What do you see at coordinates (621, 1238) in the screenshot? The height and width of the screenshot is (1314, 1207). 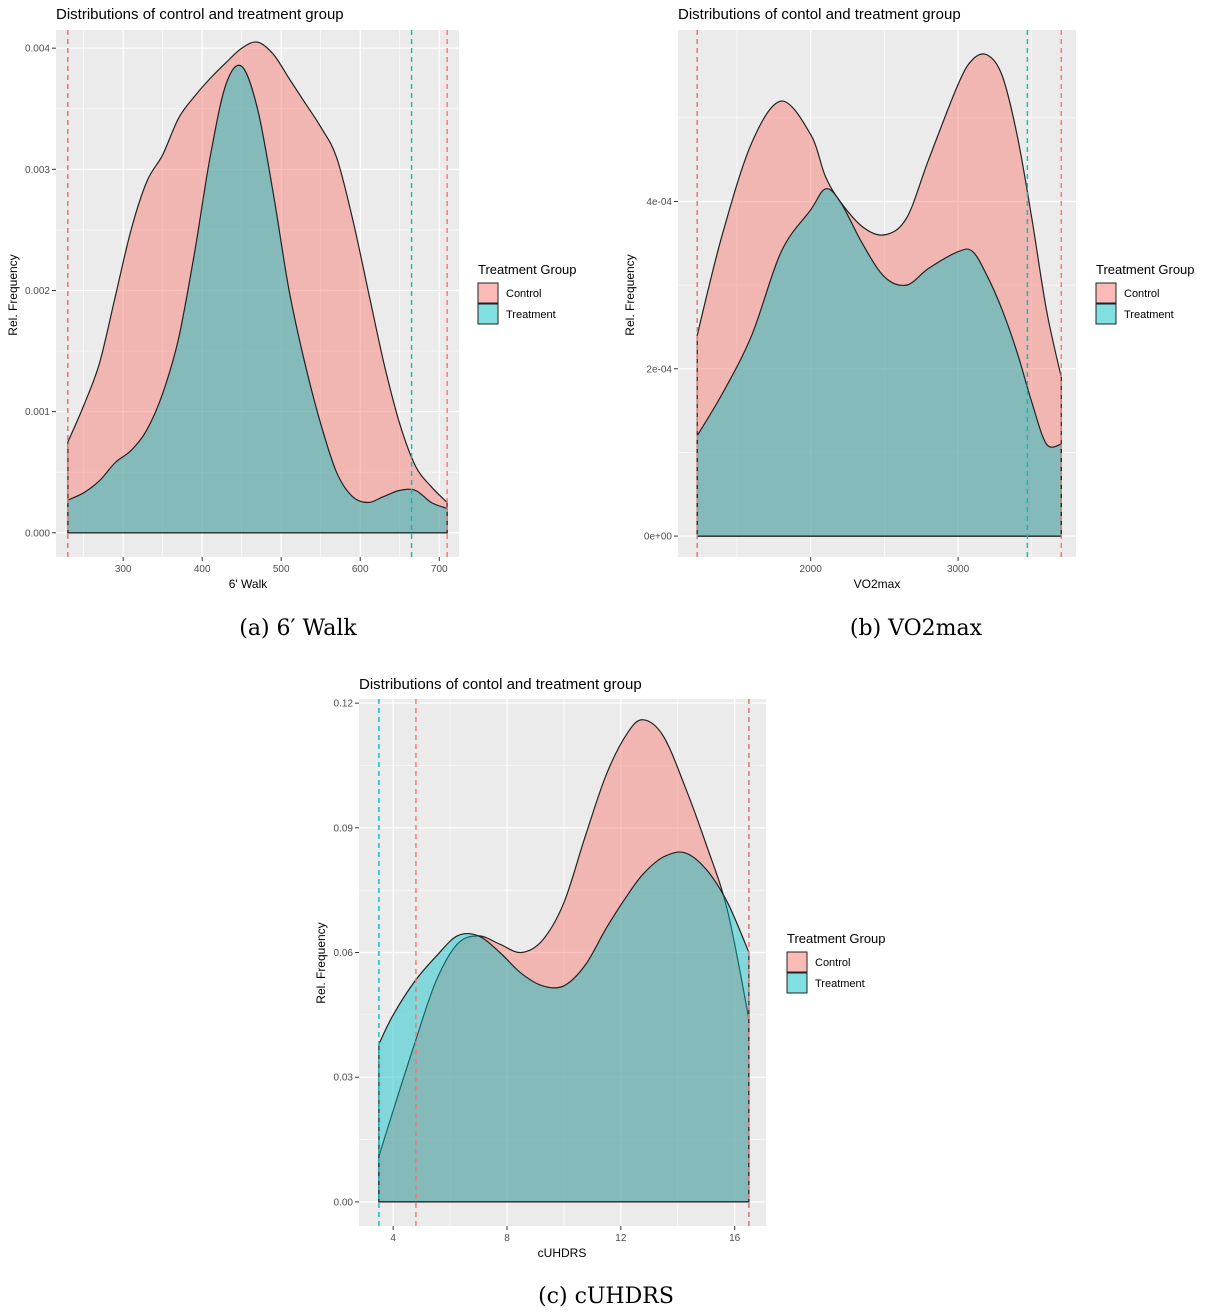 I see `x-tick-label: 12` at bounding box center [621, 1238].